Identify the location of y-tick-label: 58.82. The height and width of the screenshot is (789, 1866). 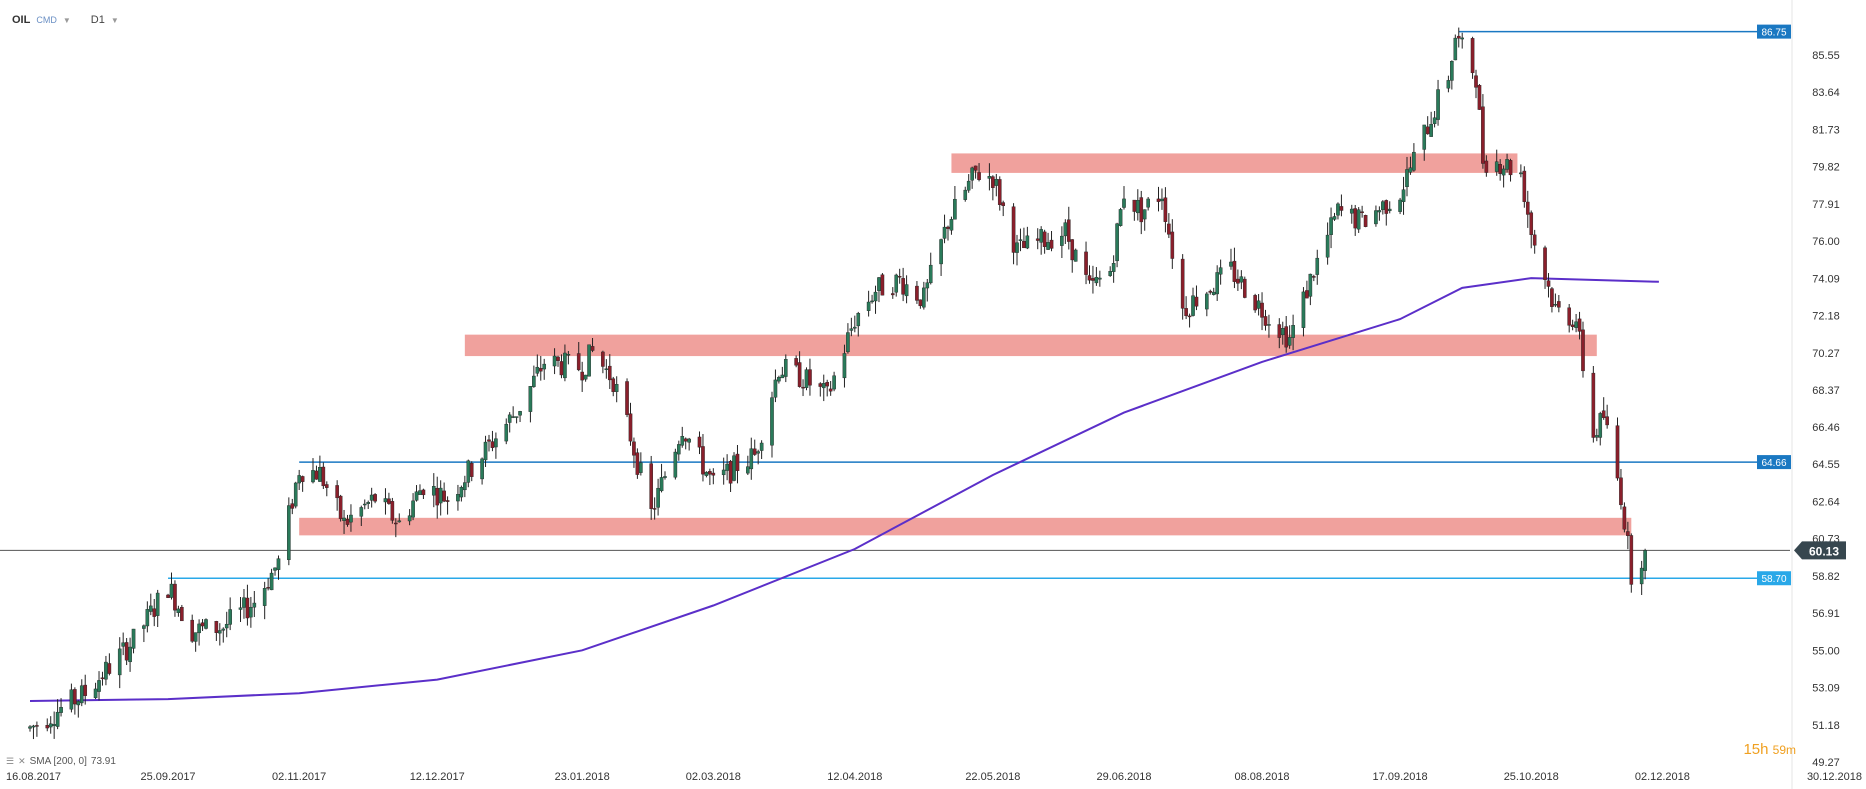
(1826, 577).